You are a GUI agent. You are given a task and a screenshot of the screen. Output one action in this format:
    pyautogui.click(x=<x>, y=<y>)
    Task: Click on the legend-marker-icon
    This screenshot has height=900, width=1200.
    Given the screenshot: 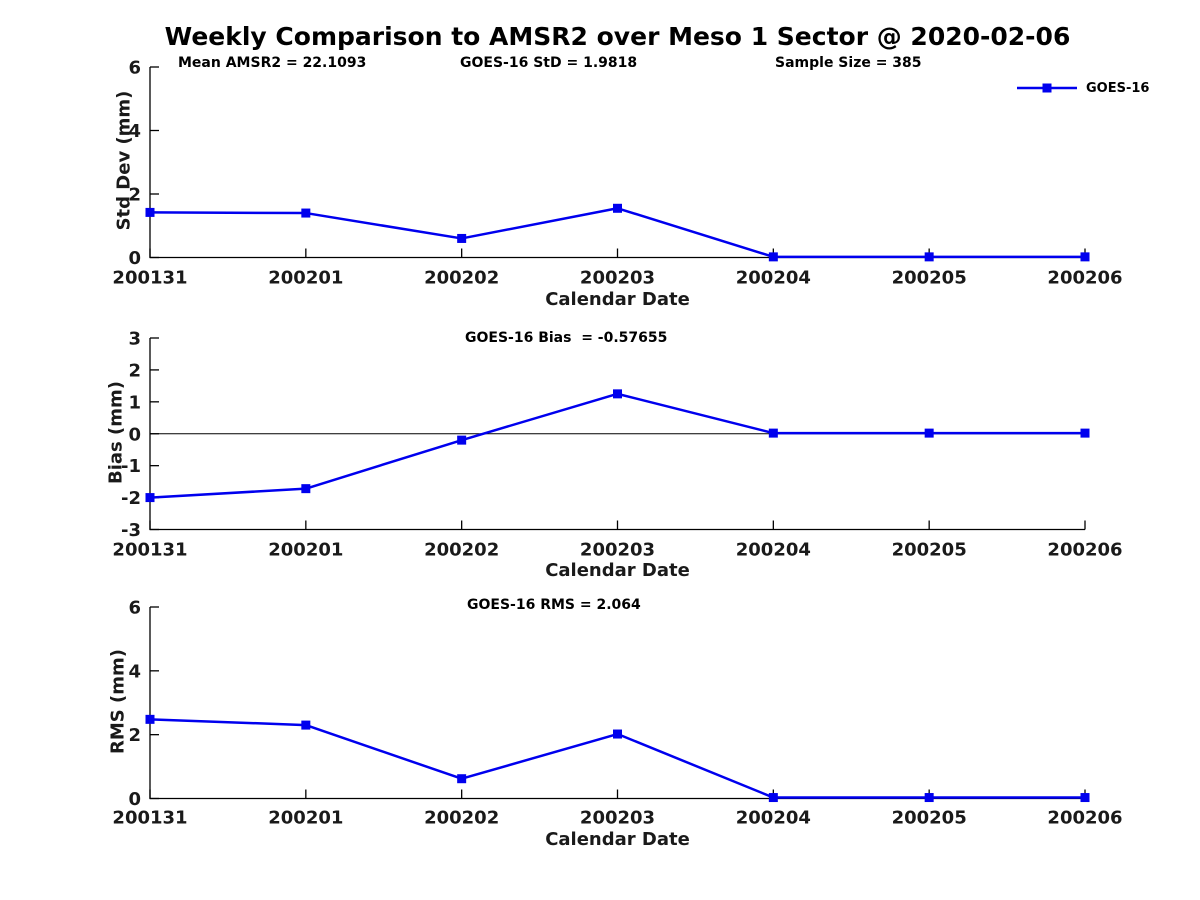 What is the action you would take?
    pyautogui.click(x=1047, y=88)
    